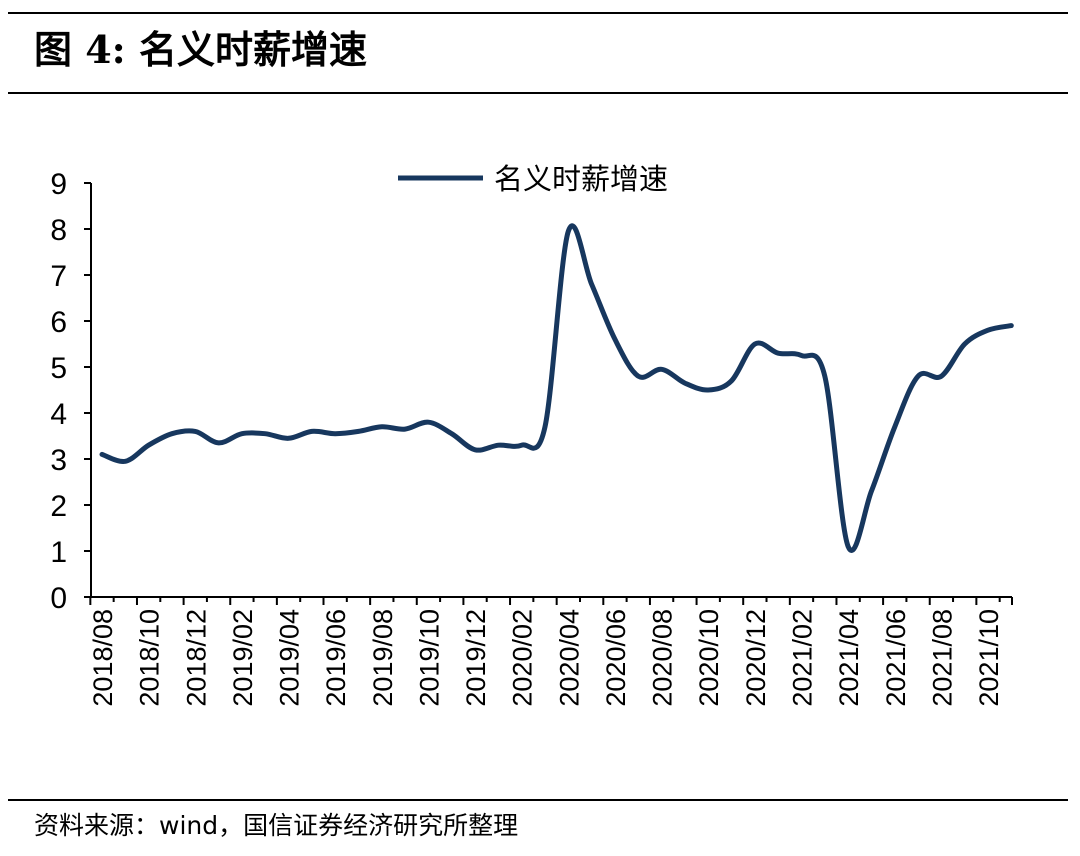 This screenshot has height=856, width=1080. I want to click on y-axis: 0 1 2 3 4 5 6 7 8 9, so click(71, 391).